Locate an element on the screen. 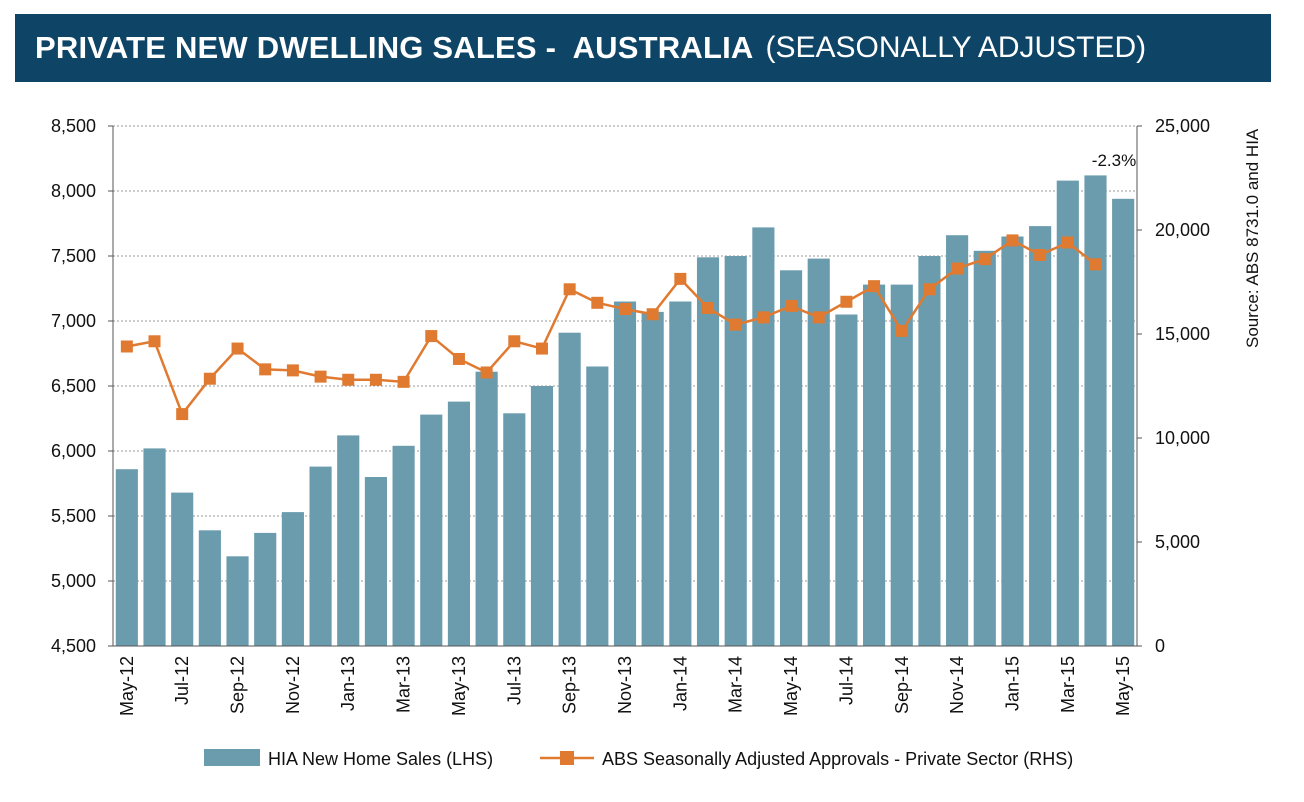 The height and width of the screenshot is (802, 1304). legend-swatch-bar is located at coordinates (232, 757).